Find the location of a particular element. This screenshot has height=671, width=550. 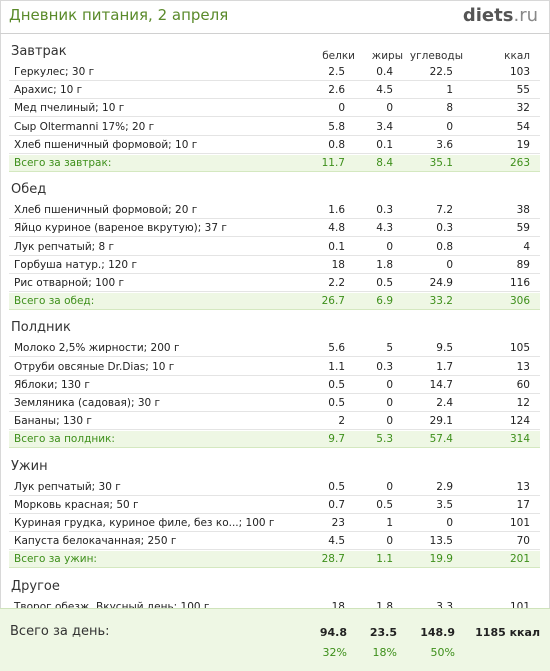

kcal-value: 12 is located at coordinates (523, 403).